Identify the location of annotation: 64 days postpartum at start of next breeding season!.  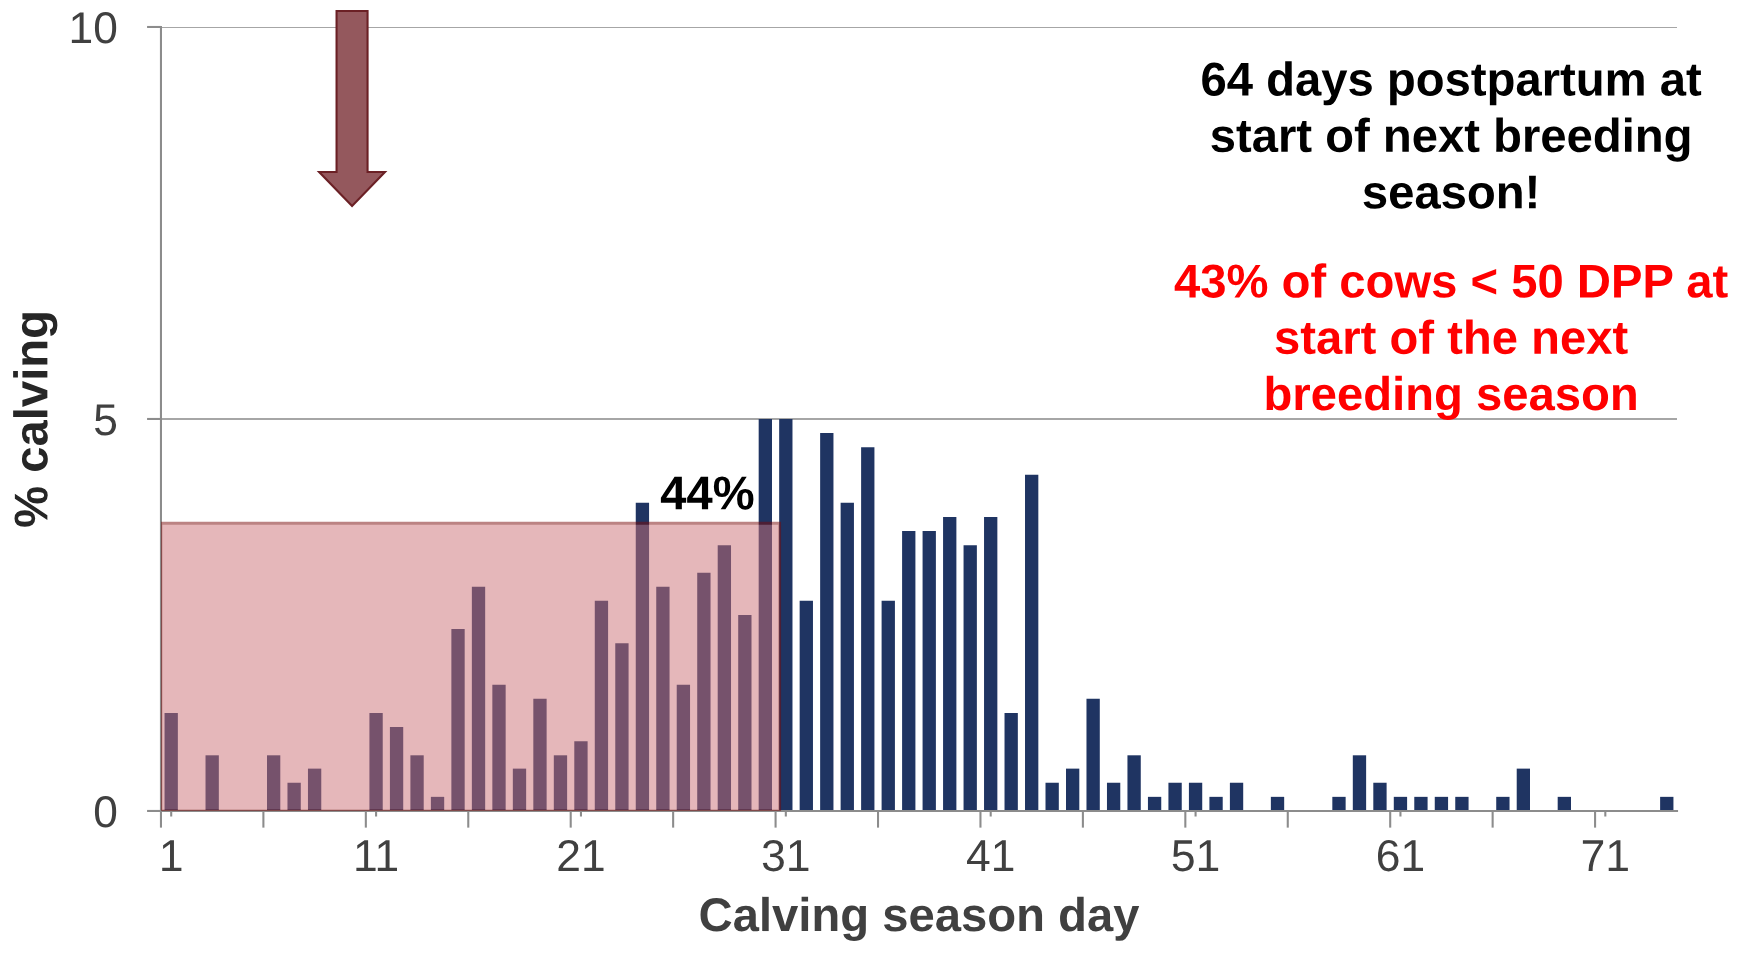
(1452, 135).